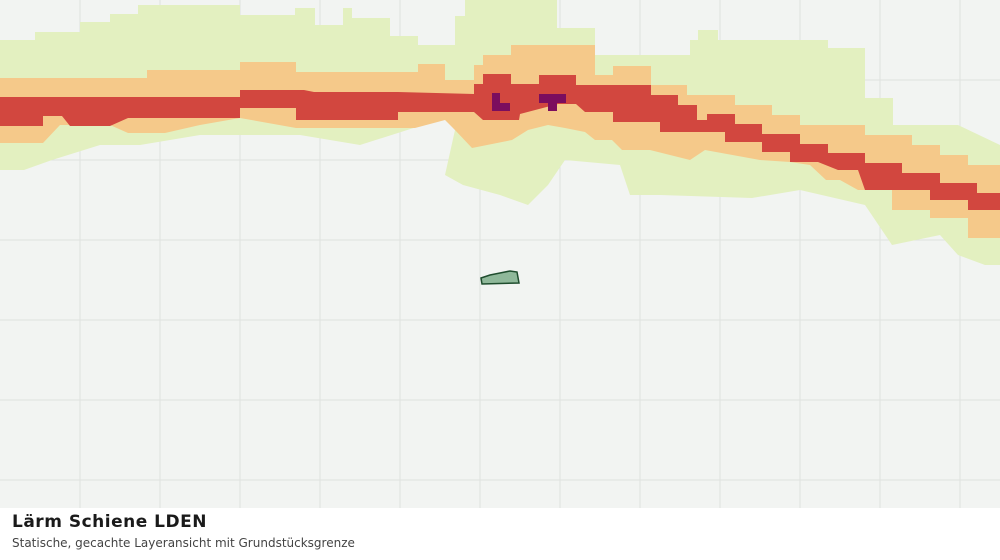 This screenshot has width=1000, height=560. What do you see at coordinates (109, 522) in the screenshot?
I see `map-title: Lärm Schiene LDEN` at bounding box center [109, 522].